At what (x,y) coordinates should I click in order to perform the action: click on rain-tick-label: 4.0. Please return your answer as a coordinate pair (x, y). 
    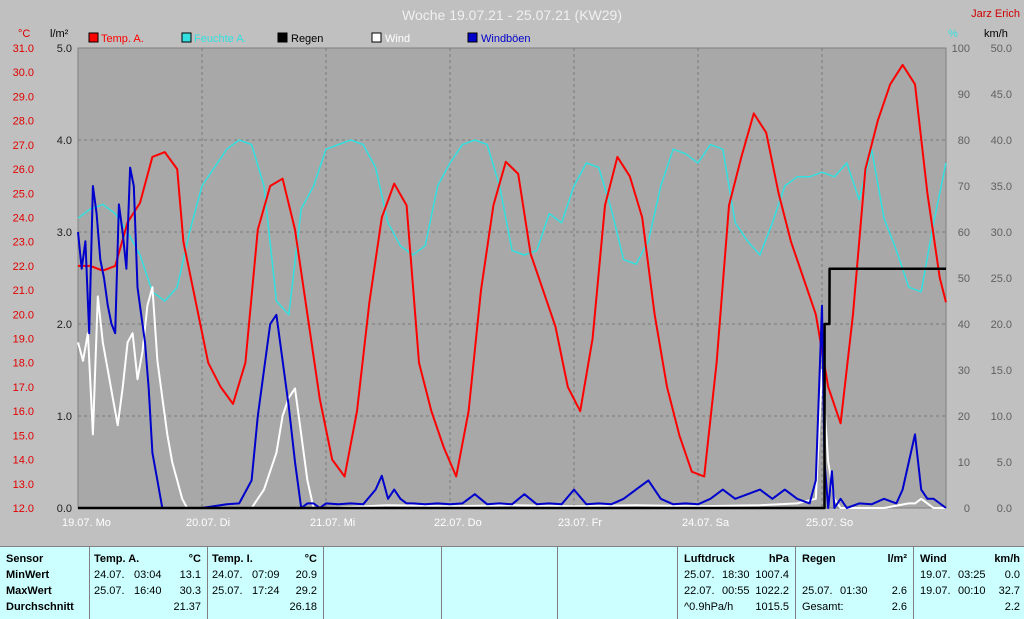
    Looking at the image, I should click on (64, 141).